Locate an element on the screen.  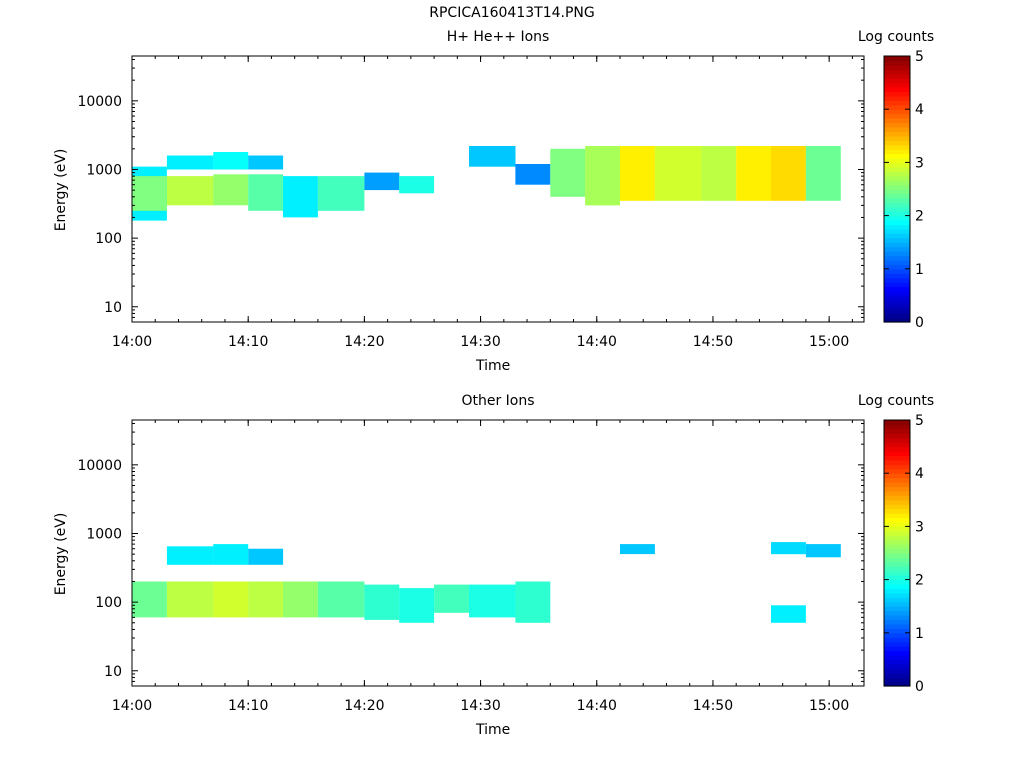
colorbar-tick-label: 0 is located at coordinates (919, 323).